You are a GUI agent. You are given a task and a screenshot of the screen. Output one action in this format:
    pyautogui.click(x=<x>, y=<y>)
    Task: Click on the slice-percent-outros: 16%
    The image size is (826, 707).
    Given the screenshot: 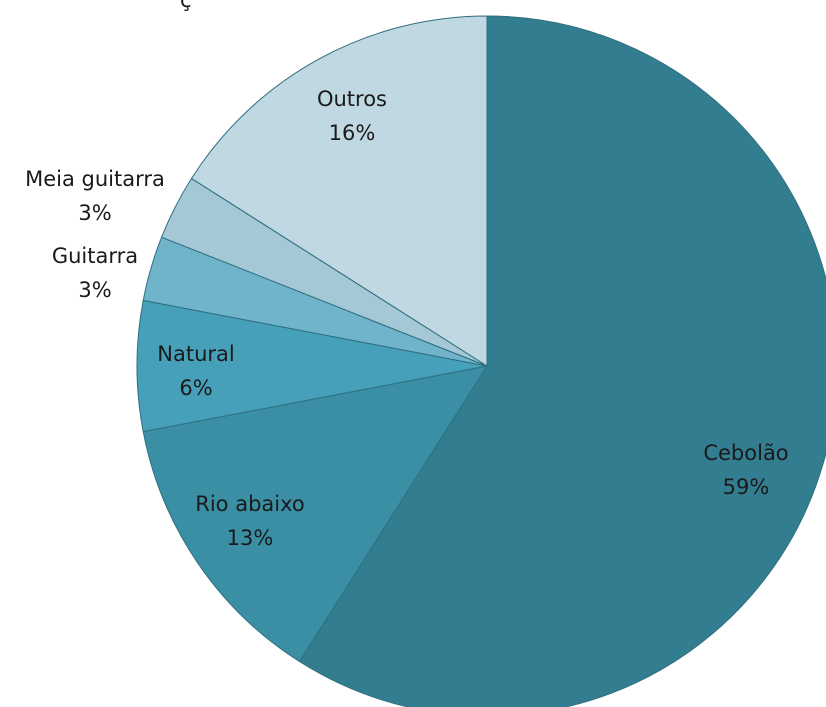 What is the action you would take?
    pyautogui.click(x=352, y=133)
    